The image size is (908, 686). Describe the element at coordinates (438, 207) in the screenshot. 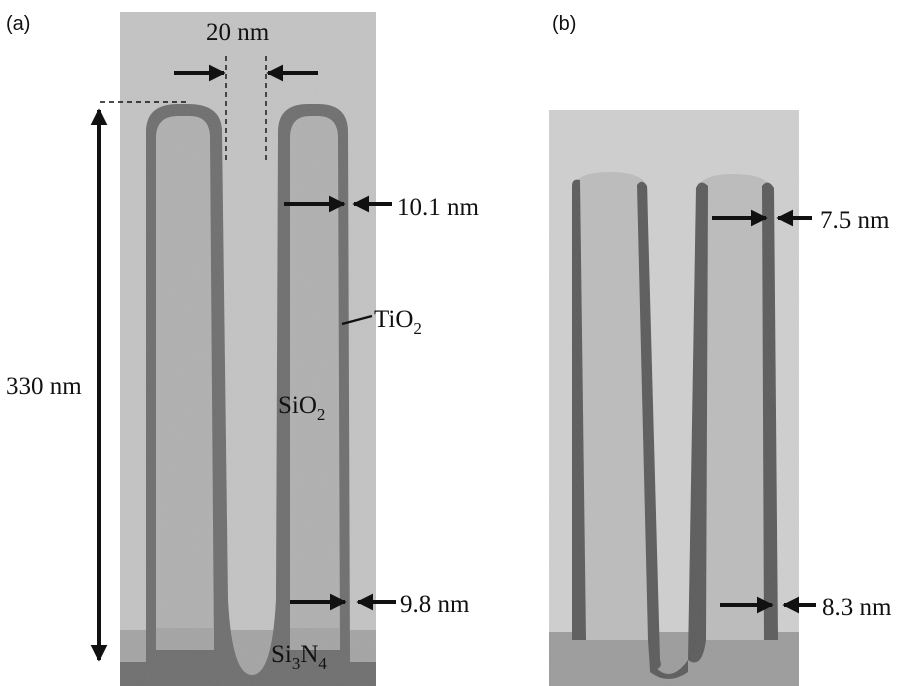

I see `top-thickness-label-a: 10.1 nm` at that location.